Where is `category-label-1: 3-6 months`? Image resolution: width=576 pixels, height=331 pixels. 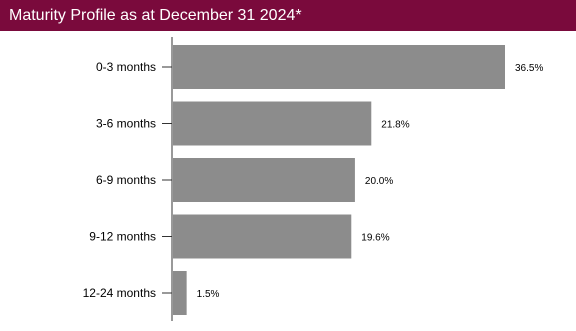
category-label-1: 3-6 months is located at coordinates (126, 124).